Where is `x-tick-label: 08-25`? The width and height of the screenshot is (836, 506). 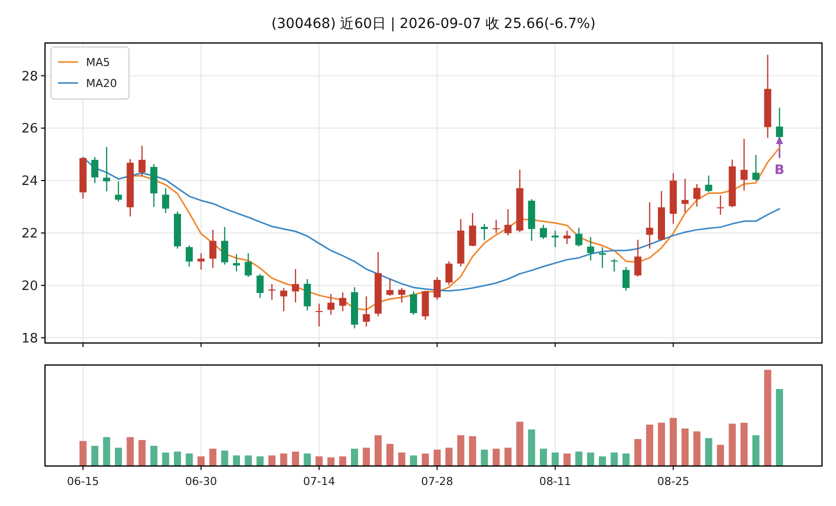 x-tick-label: 08-25 is located at coordinates (673, 481).